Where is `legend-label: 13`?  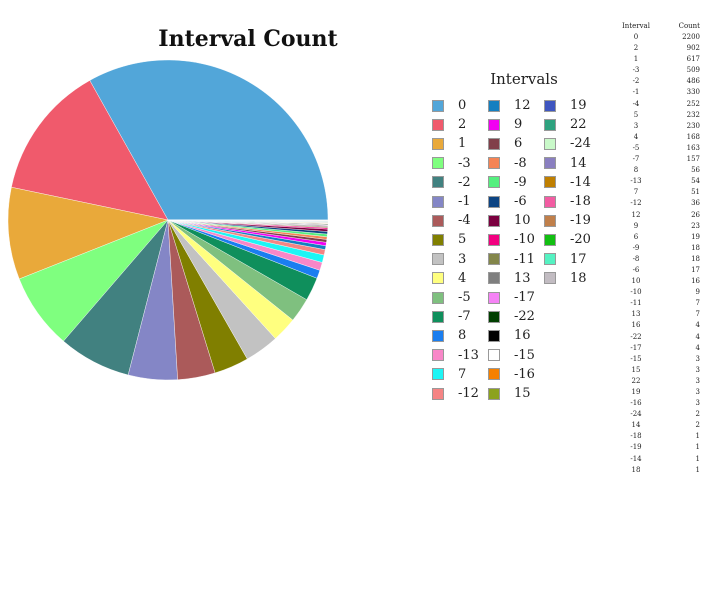 legend-label: 13 is located at coordinates (522, 278).